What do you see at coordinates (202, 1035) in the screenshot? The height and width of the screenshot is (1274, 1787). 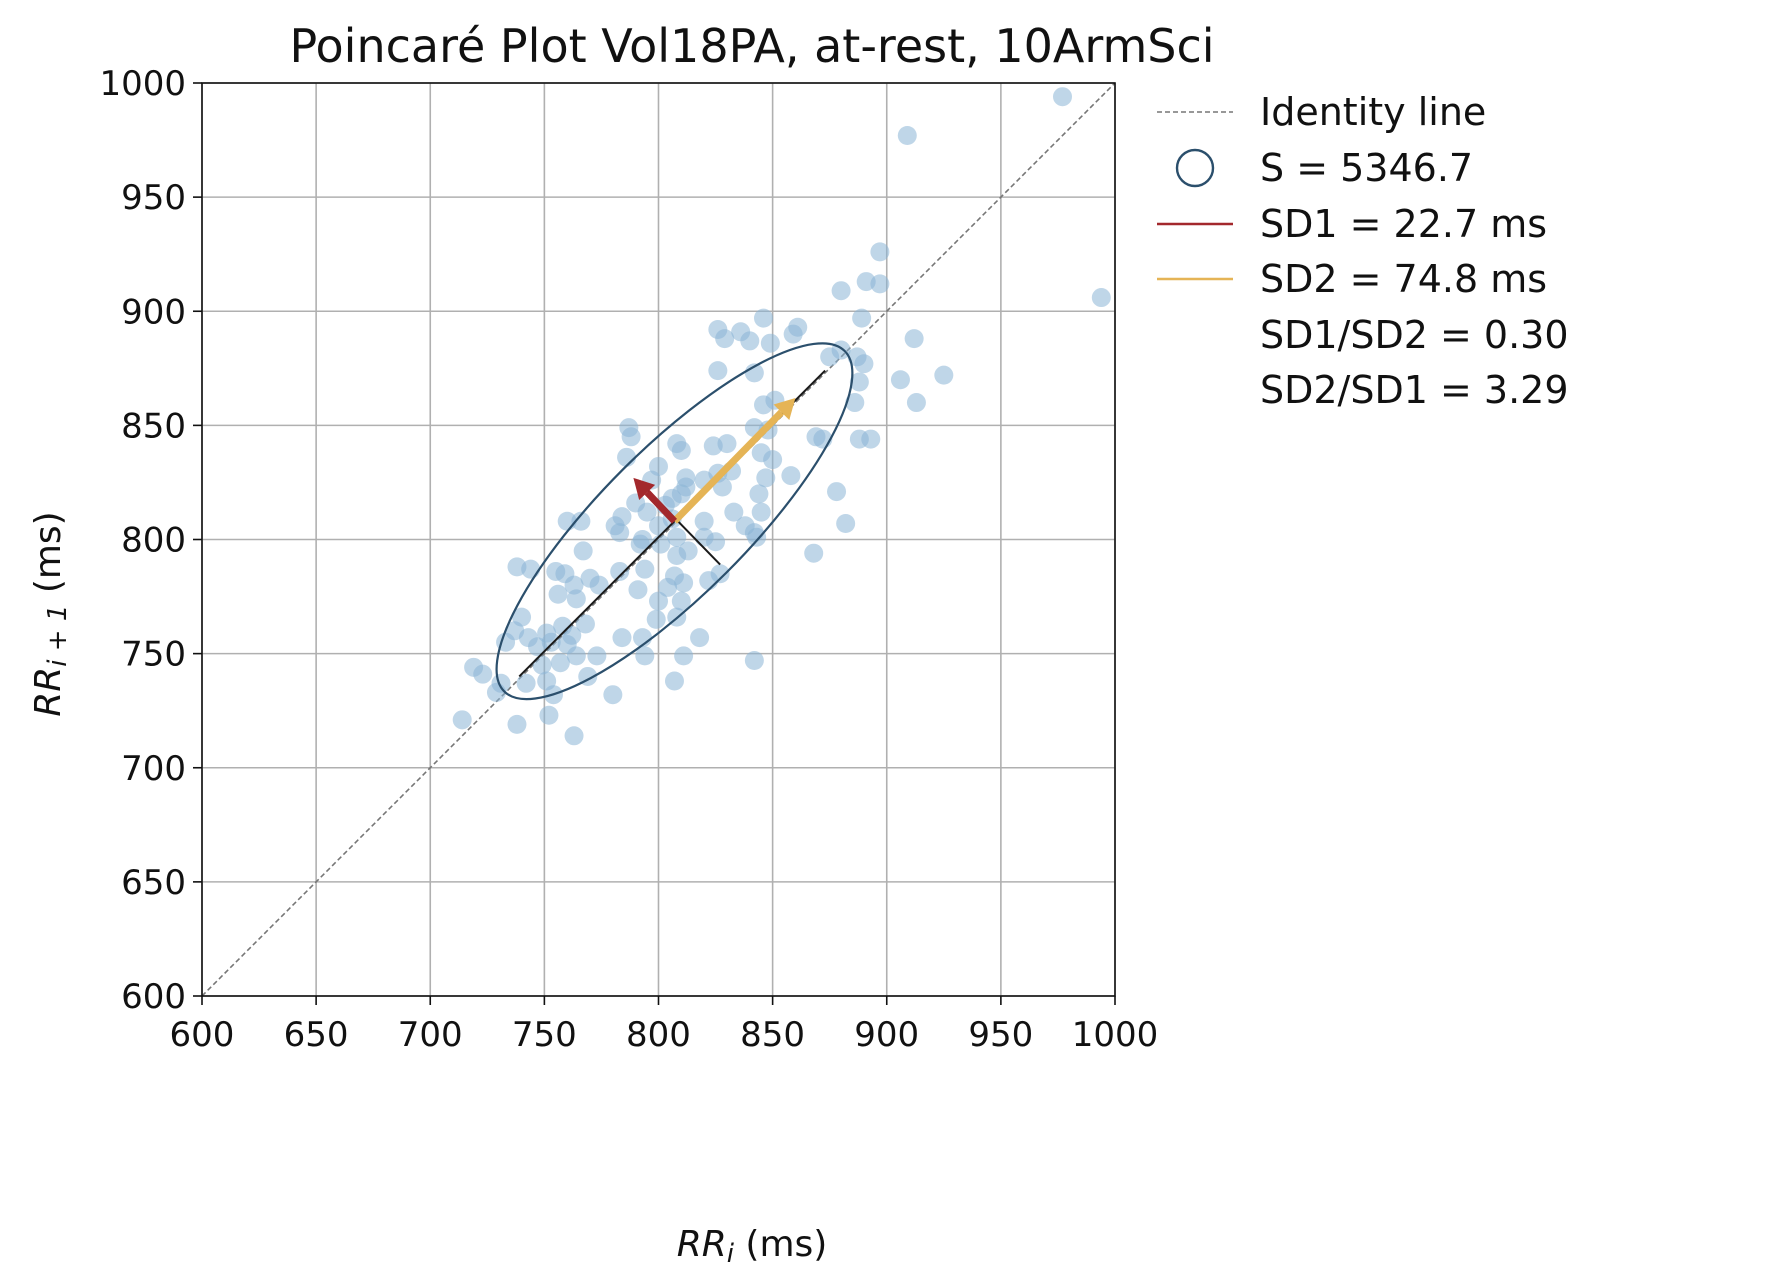 I see `x-tick-label: 600` at bounding box center [202, 1035].